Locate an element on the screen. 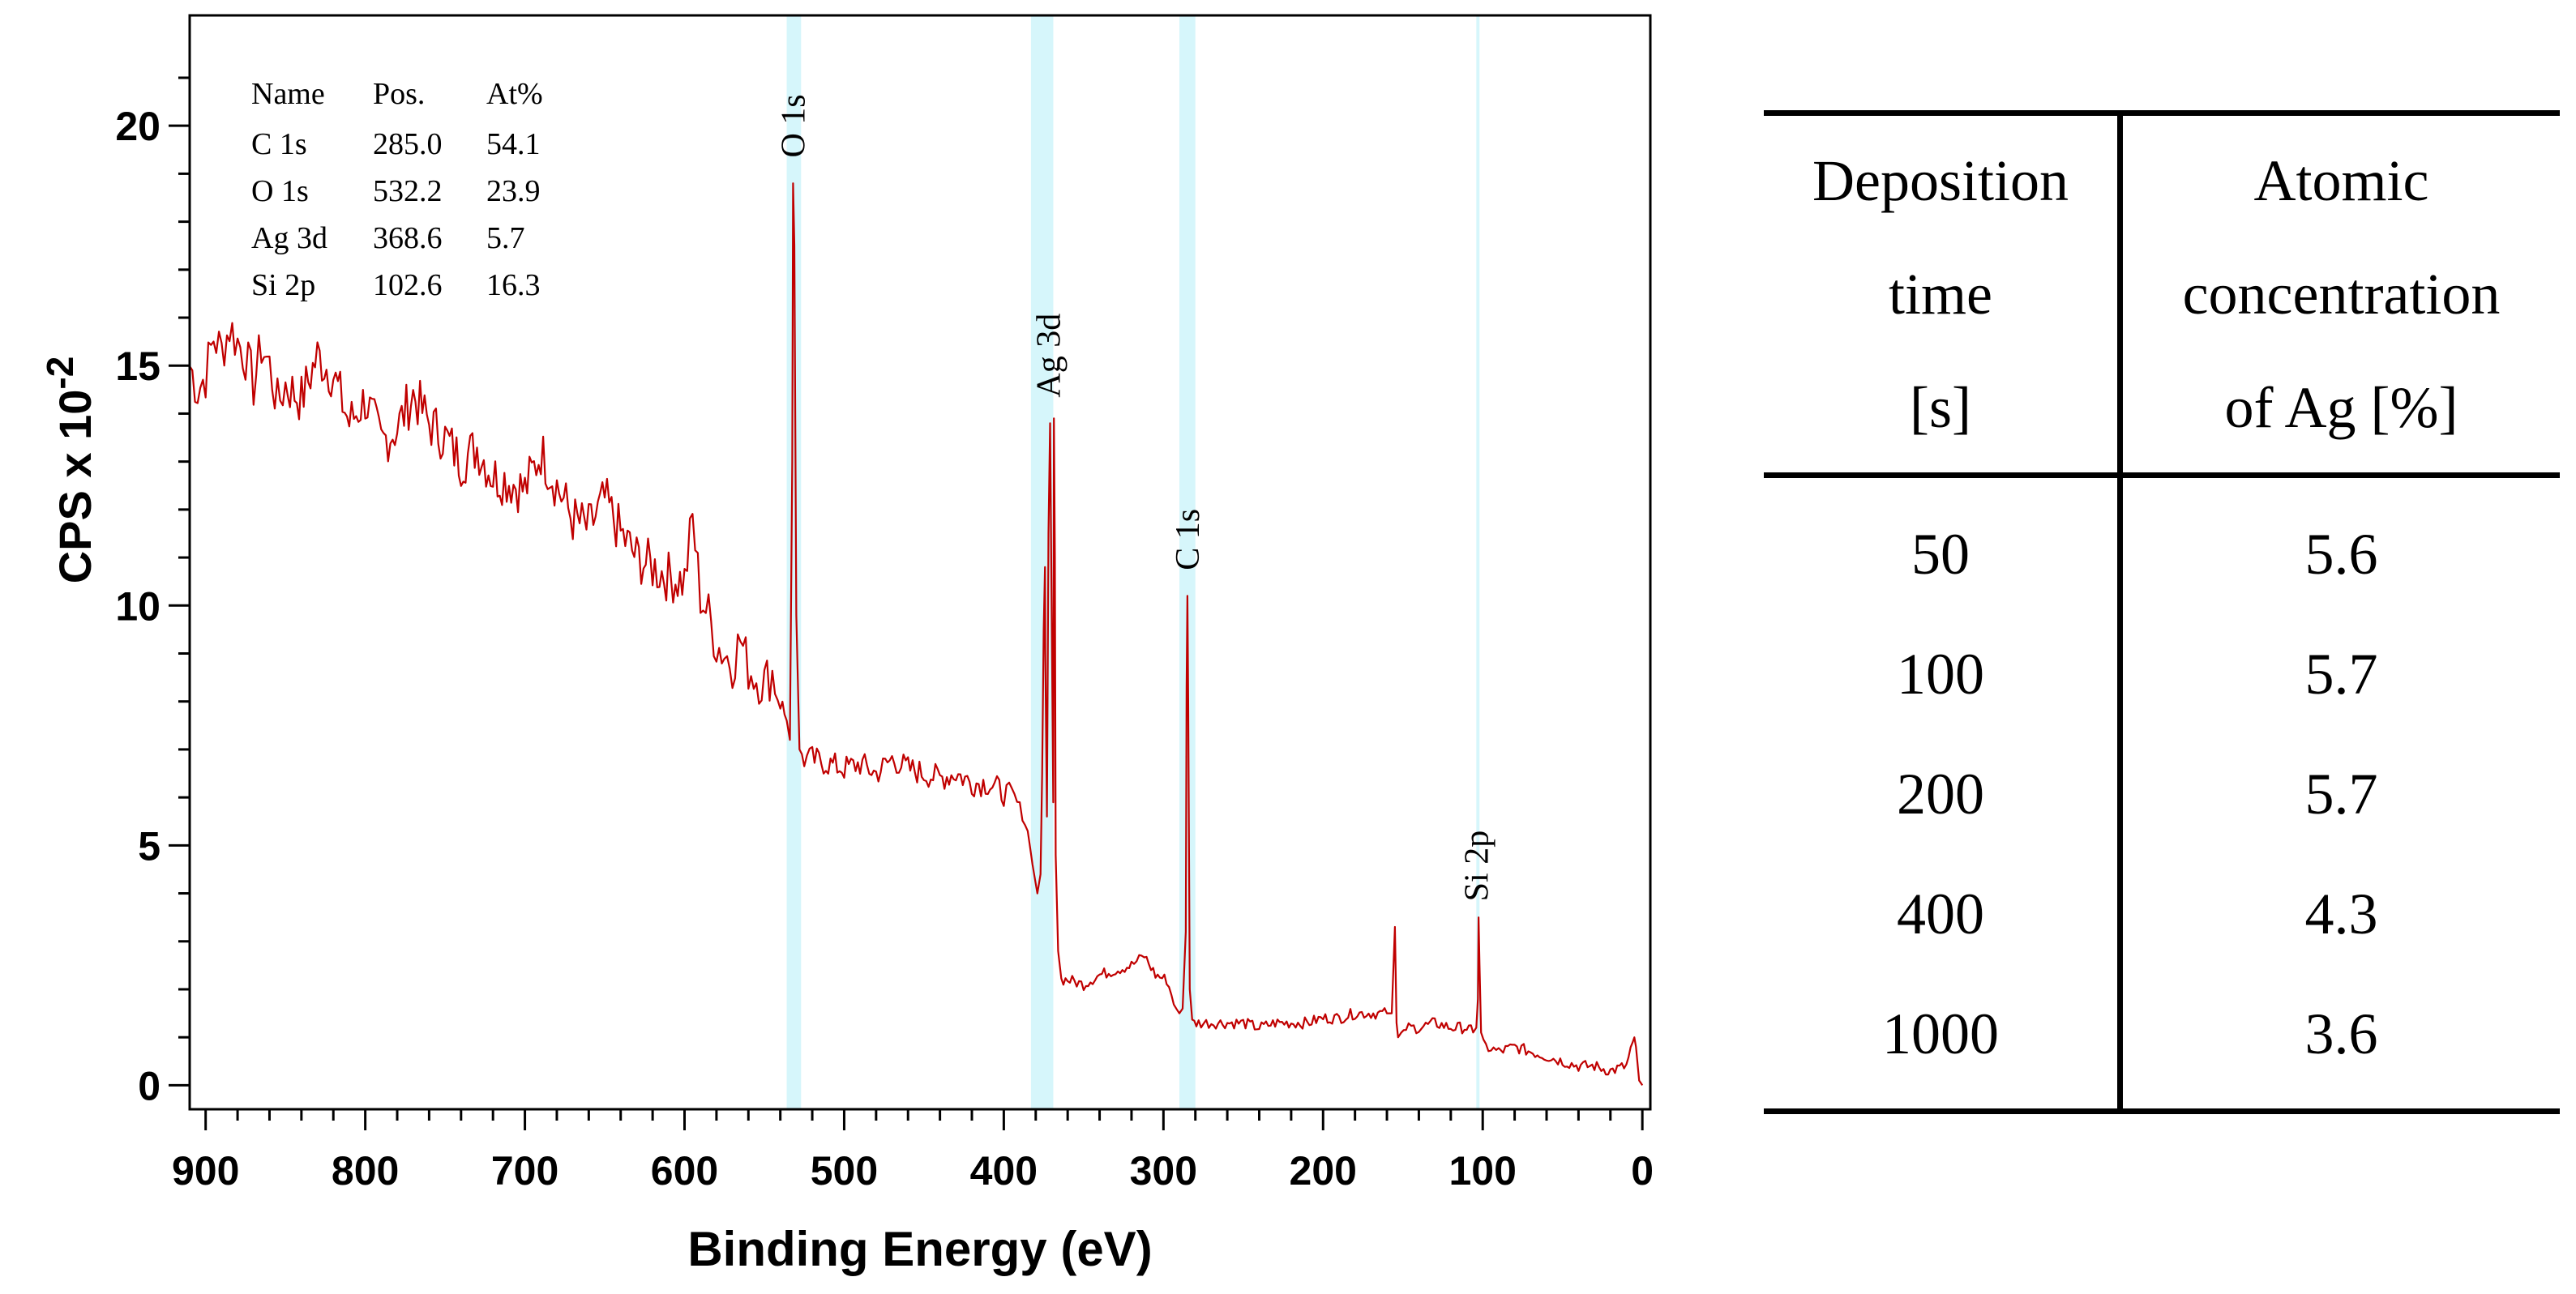 The width and height of the screenshot is (2576, 1294). header-line: concentration is located at coordinates (2341, 294).